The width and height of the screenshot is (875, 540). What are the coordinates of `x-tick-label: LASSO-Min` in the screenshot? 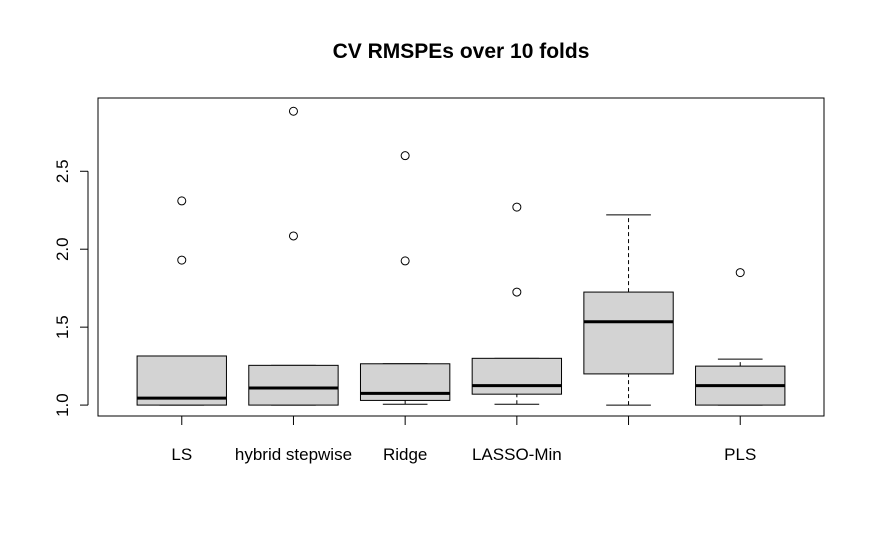 It's located at (517, 454).